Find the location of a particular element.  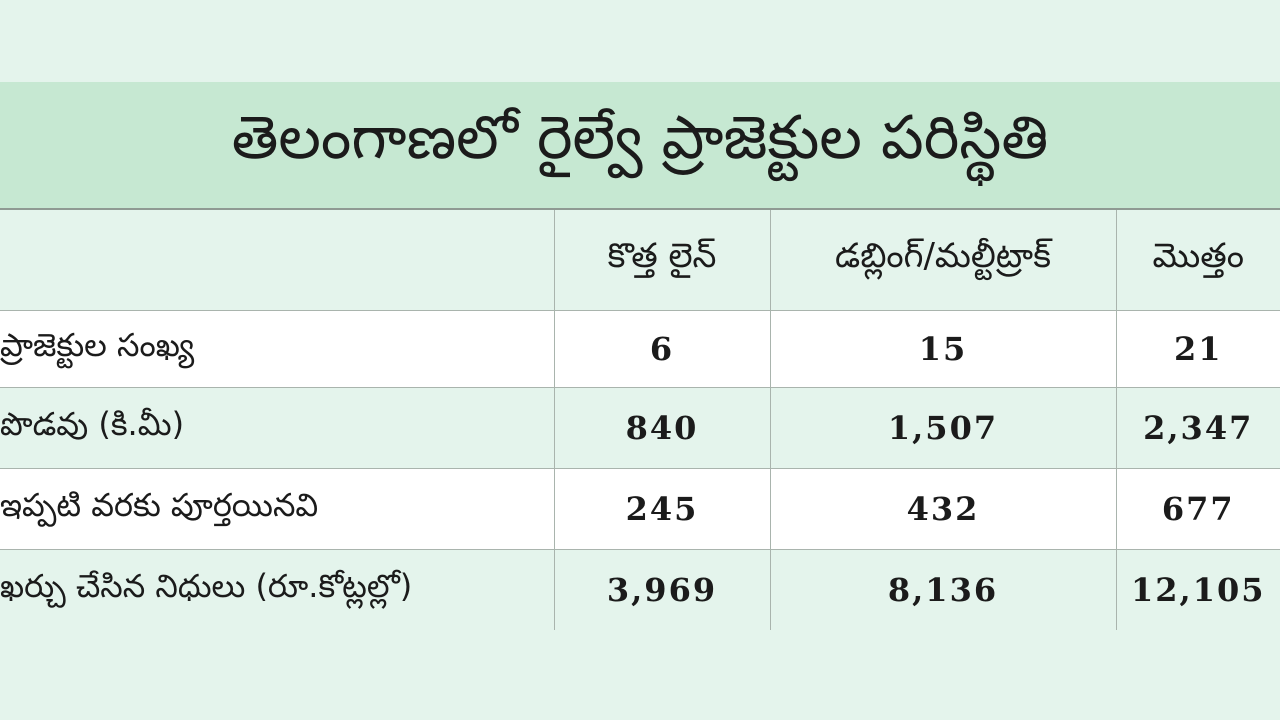

page-title: తెలంగాణలో రైల్వే ప్రాజెక్టుల పరిస్థితి is located at coordinates (640, 138).